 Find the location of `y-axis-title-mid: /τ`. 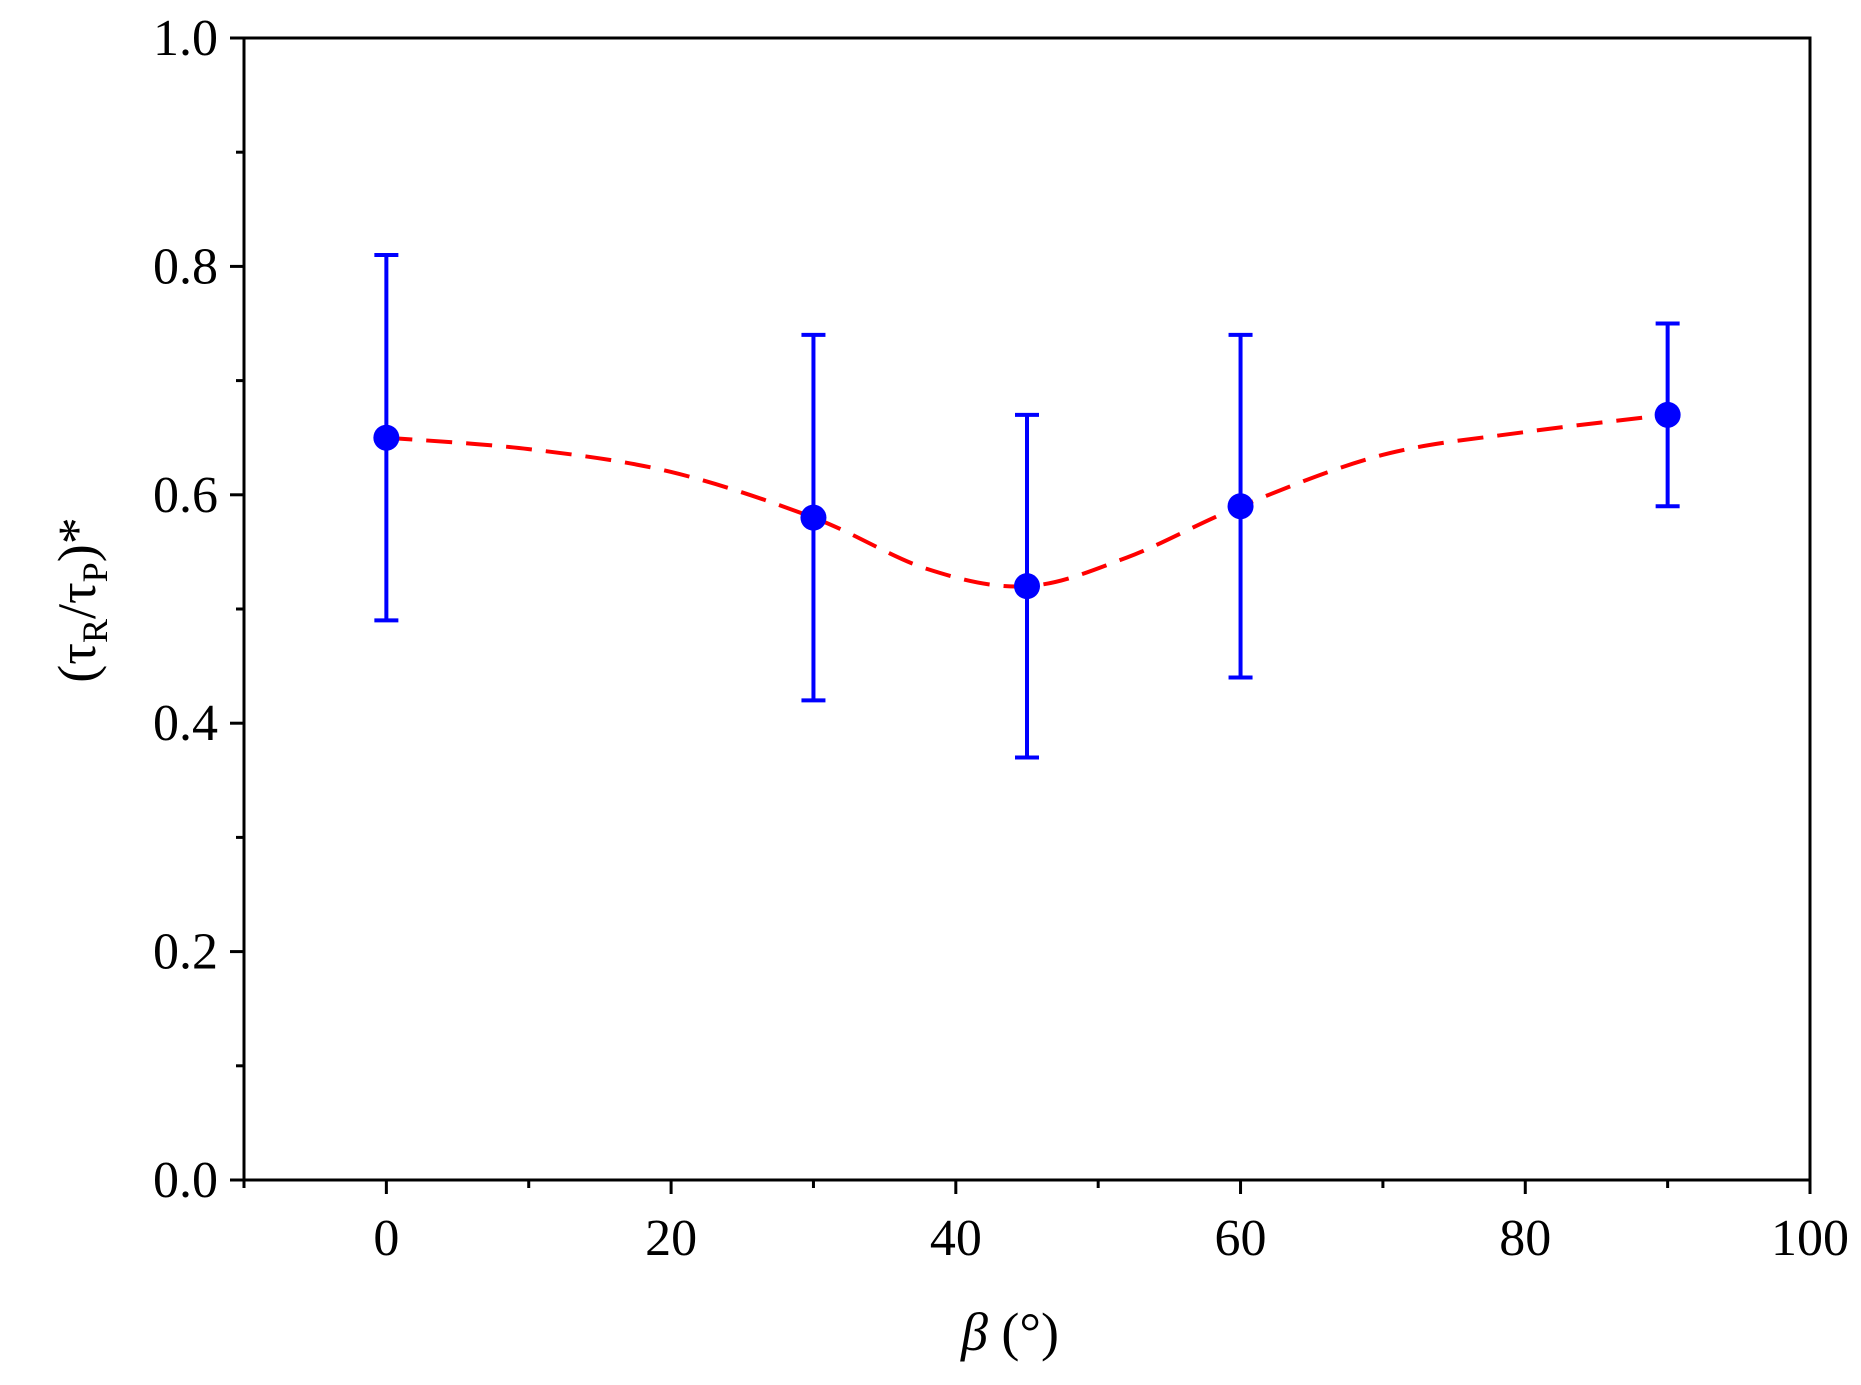

y-axis-title-mid: /τ is located at coordinates (77, 600).